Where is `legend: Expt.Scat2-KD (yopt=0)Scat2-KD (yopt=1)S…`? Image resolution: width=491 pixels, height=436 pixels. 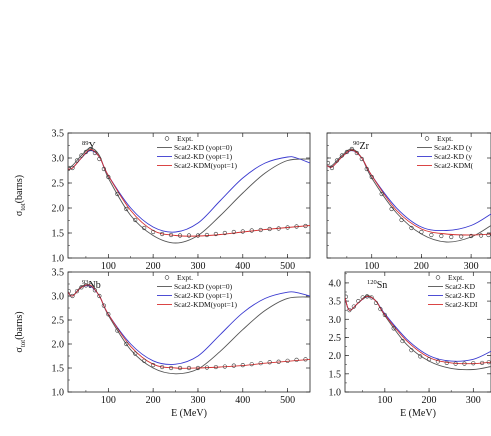
legend: Expt.Scat2-KD (yopt=0)Scat2-KD (yopt=1)S… is located at coordinates (197, 152).